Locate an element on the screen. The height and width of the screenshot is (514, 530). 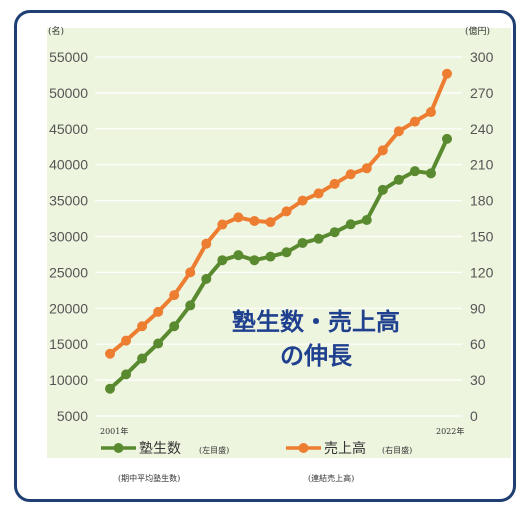
right-axis-tick-label: 0 is located at coordinates (474, 416).